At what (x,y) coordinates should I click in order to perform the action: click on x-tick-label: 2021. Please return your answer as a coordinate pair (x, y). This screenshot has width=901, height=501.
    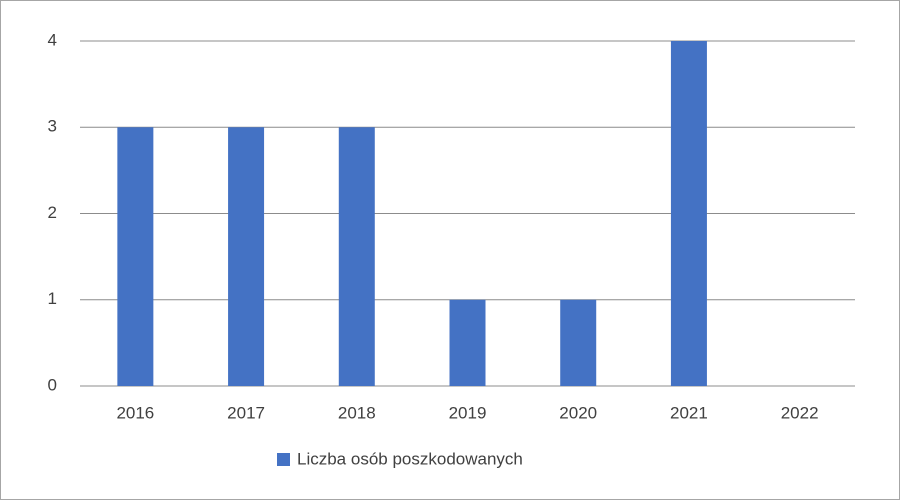
    Looking at the image, I should click on (689, 412).